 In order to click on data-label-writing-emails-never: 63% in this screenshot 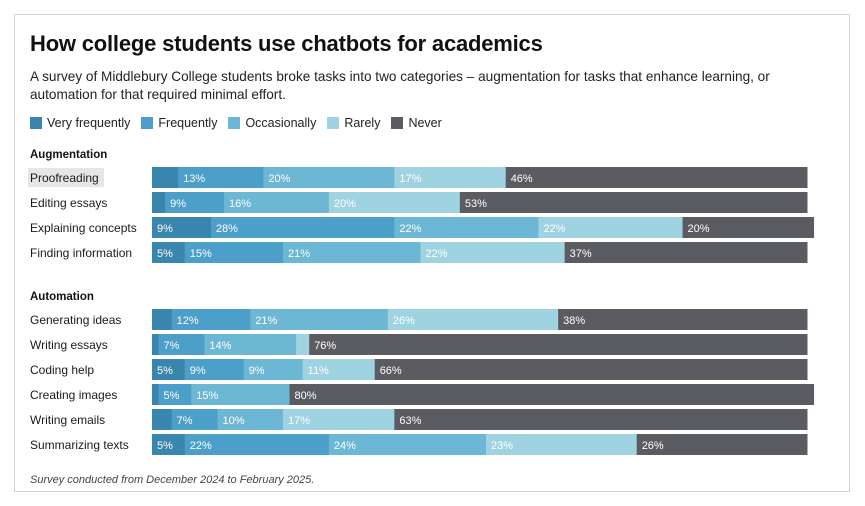, I will do `click(410, 421)`.